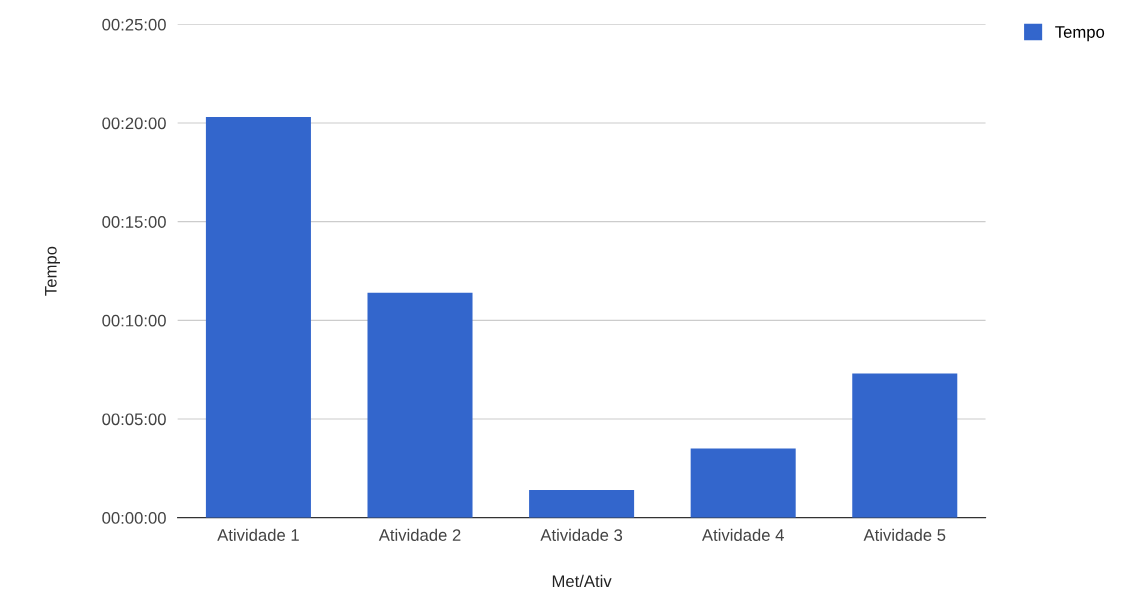  Describe the element at coordinates (134, 222) in the screenshot. I see `y-tick-label: 00:15:00` at that location.